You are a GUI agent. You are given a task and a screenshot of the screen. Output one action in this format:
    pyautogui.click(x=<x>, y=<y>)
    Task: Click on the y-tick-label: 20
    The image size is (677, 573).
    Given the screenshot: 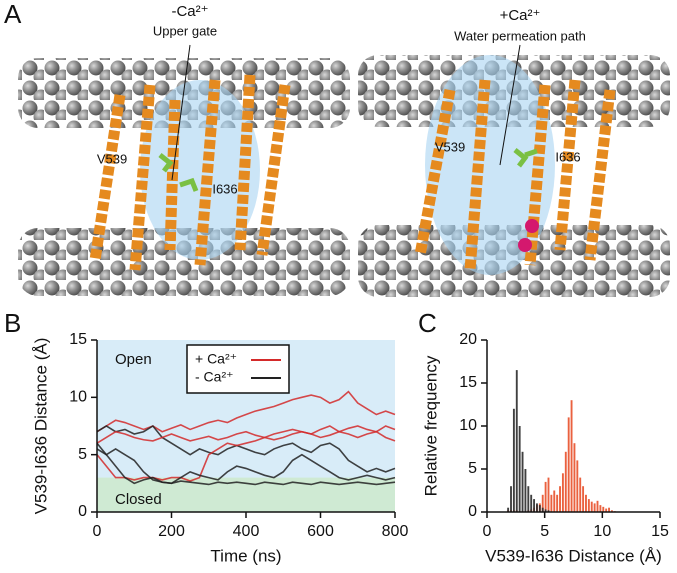 What is the action you would take?
    pyautogui.click(x=468, y=339)
    